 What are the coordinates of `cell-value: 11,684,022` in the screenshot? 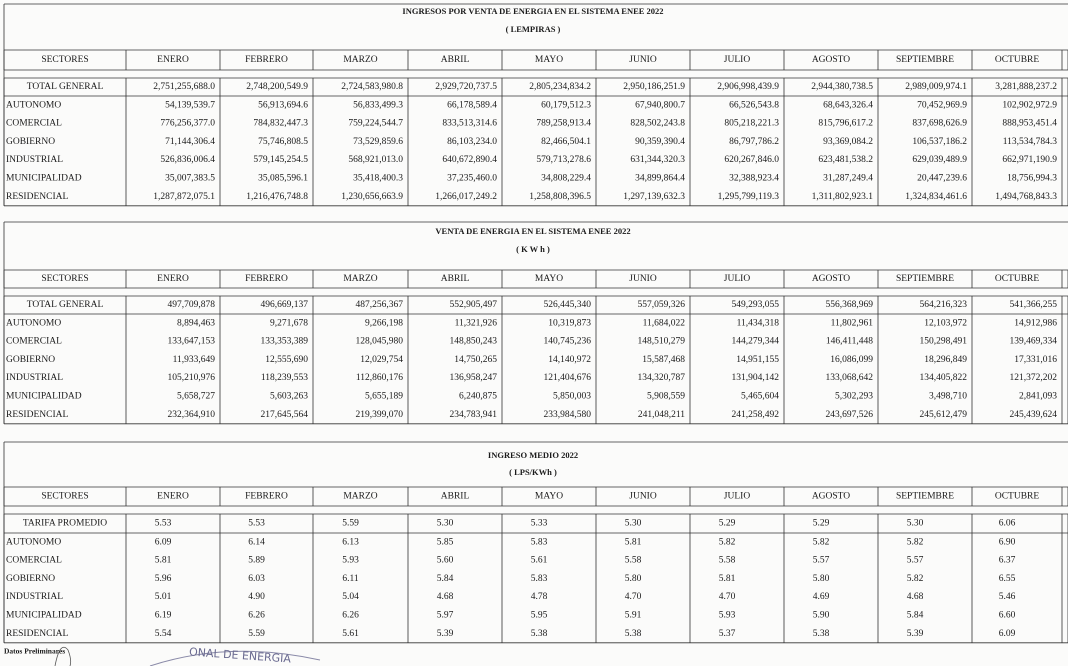 It's located at (664, 323).